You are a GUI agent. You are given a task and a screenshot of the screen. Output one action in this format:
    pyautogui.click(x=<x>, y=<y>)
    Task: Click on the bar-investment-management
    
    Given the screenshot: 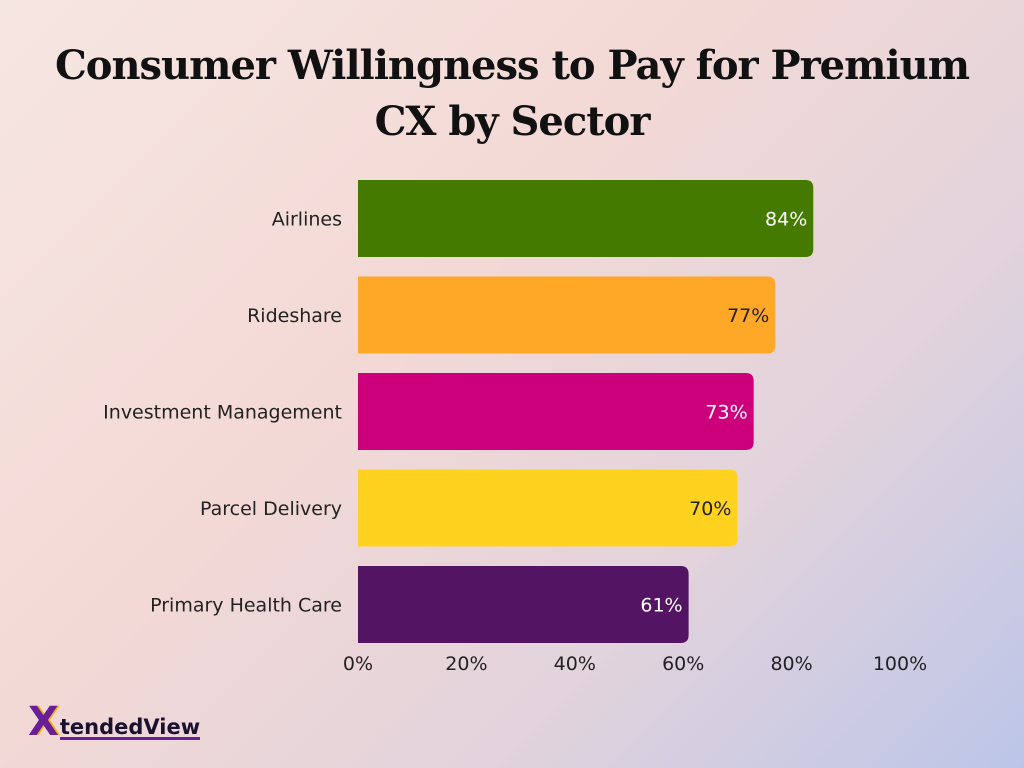 What is the action you would take?
    pyautogui.click(x=556, y=411)
    